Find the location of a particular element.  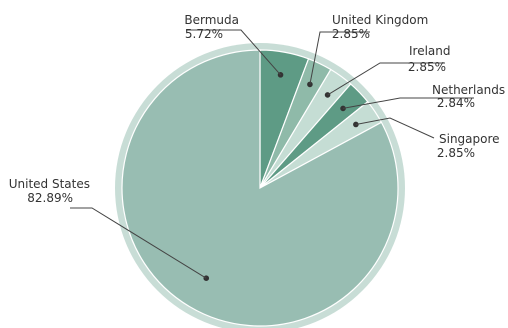

label-value-ireland: 2.85% is located at coordinates (427, 67).